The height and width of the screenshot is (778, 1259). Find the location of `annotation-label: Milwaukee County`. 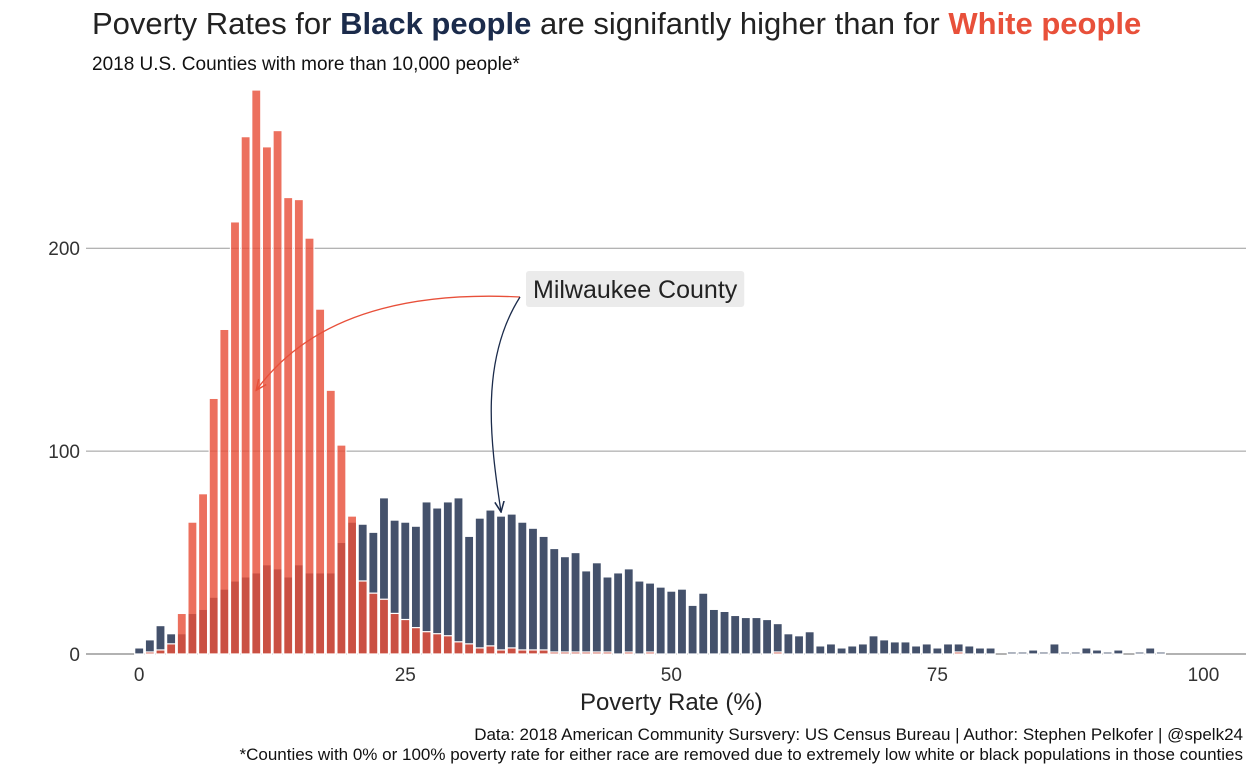

annotation-label: Milwaukee County is located at coordinates (635, 290).